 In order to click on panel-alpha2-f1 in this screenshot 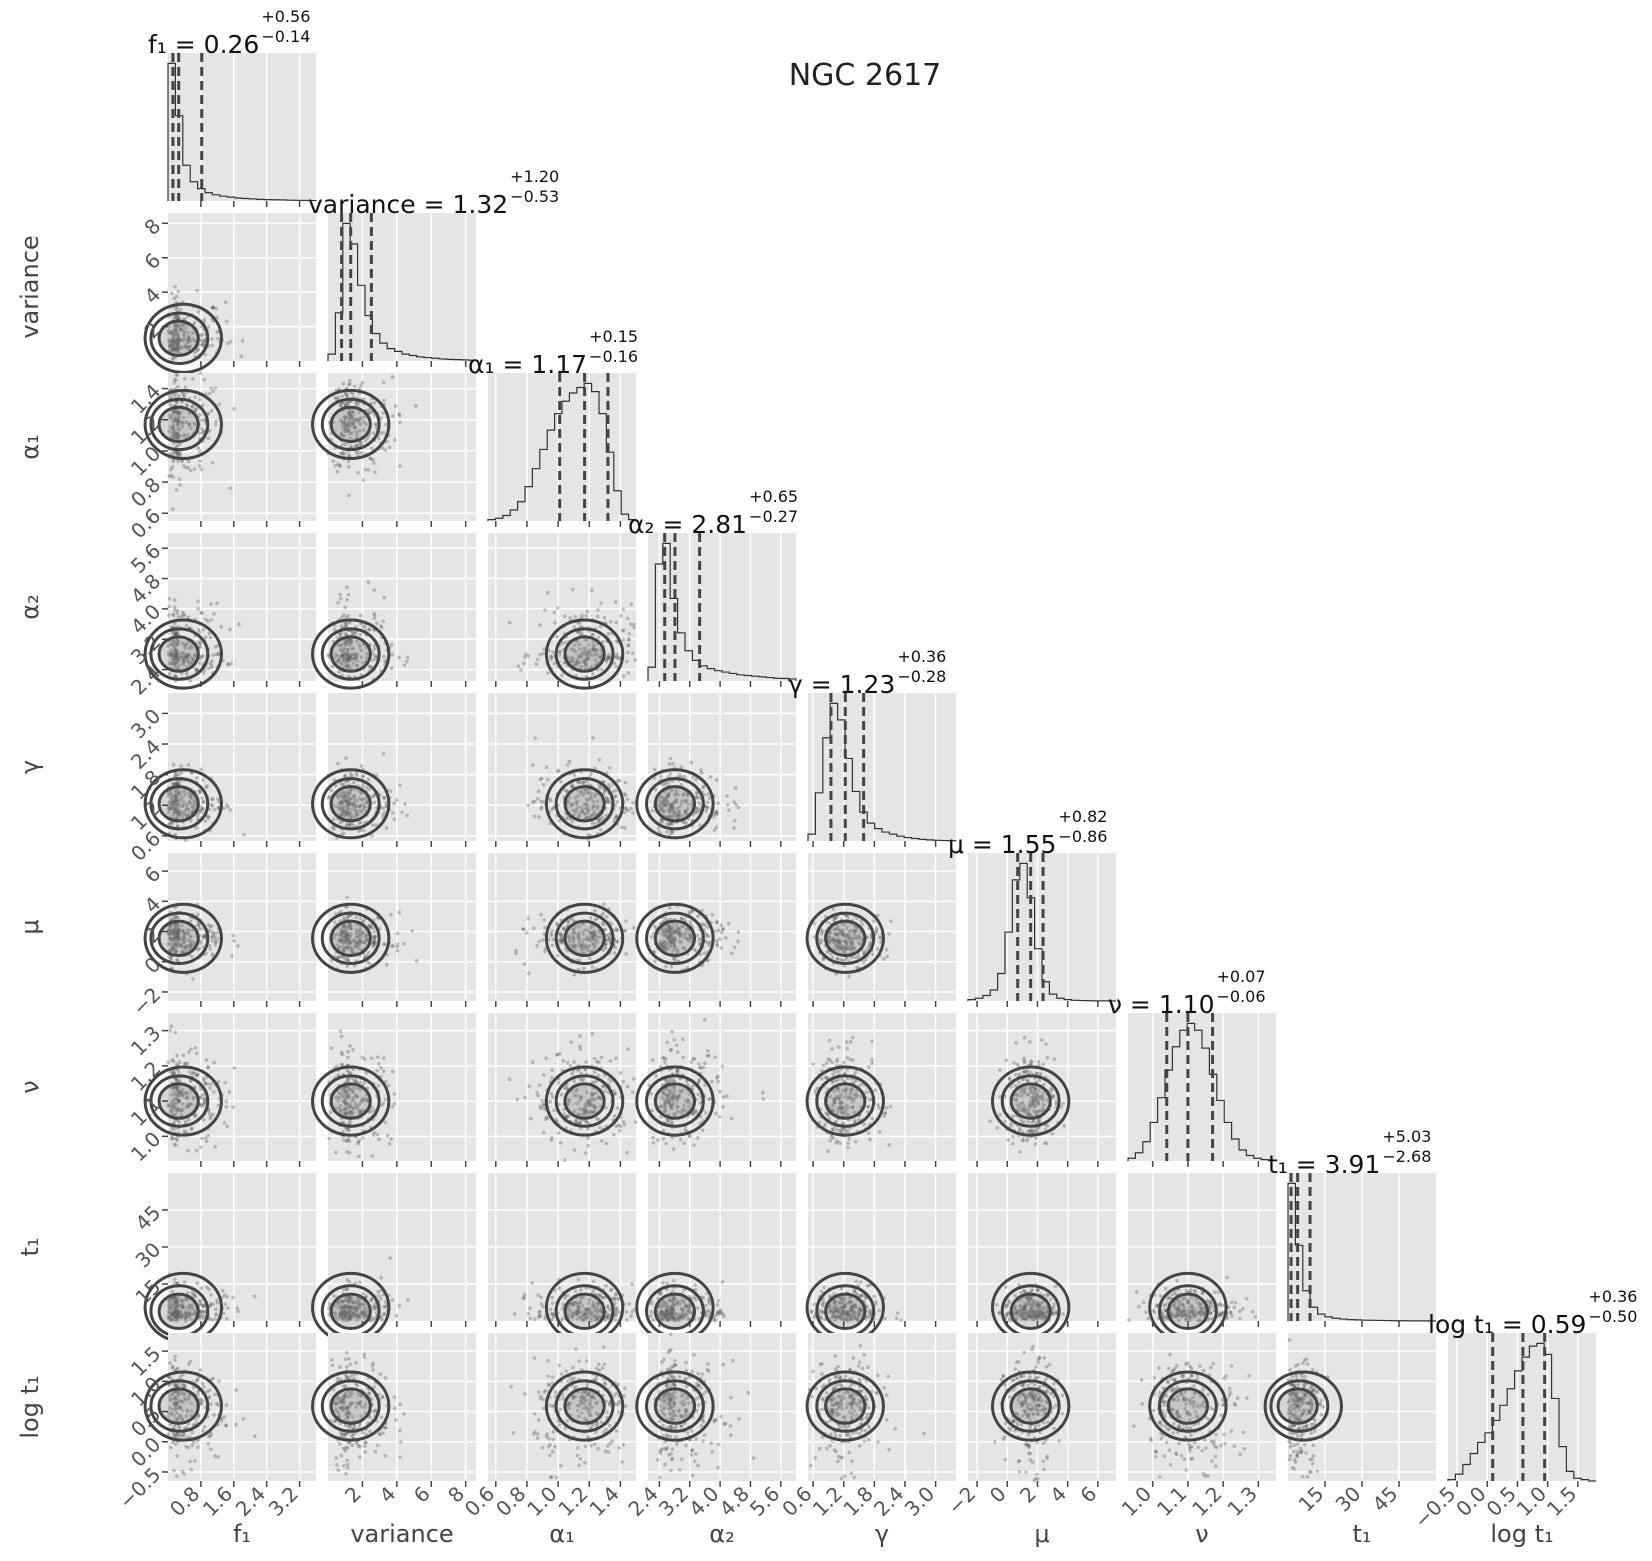, I will do `click(229, 611)`.